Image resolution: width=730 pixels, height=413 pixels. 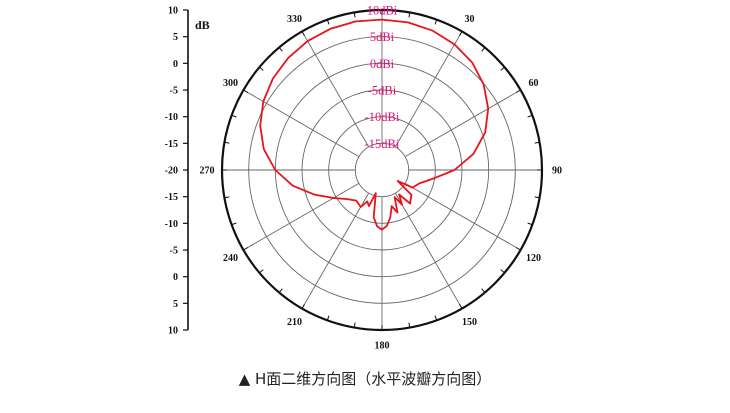 I want to click on ring-label: -5dBi, so click(x=382, y=91).